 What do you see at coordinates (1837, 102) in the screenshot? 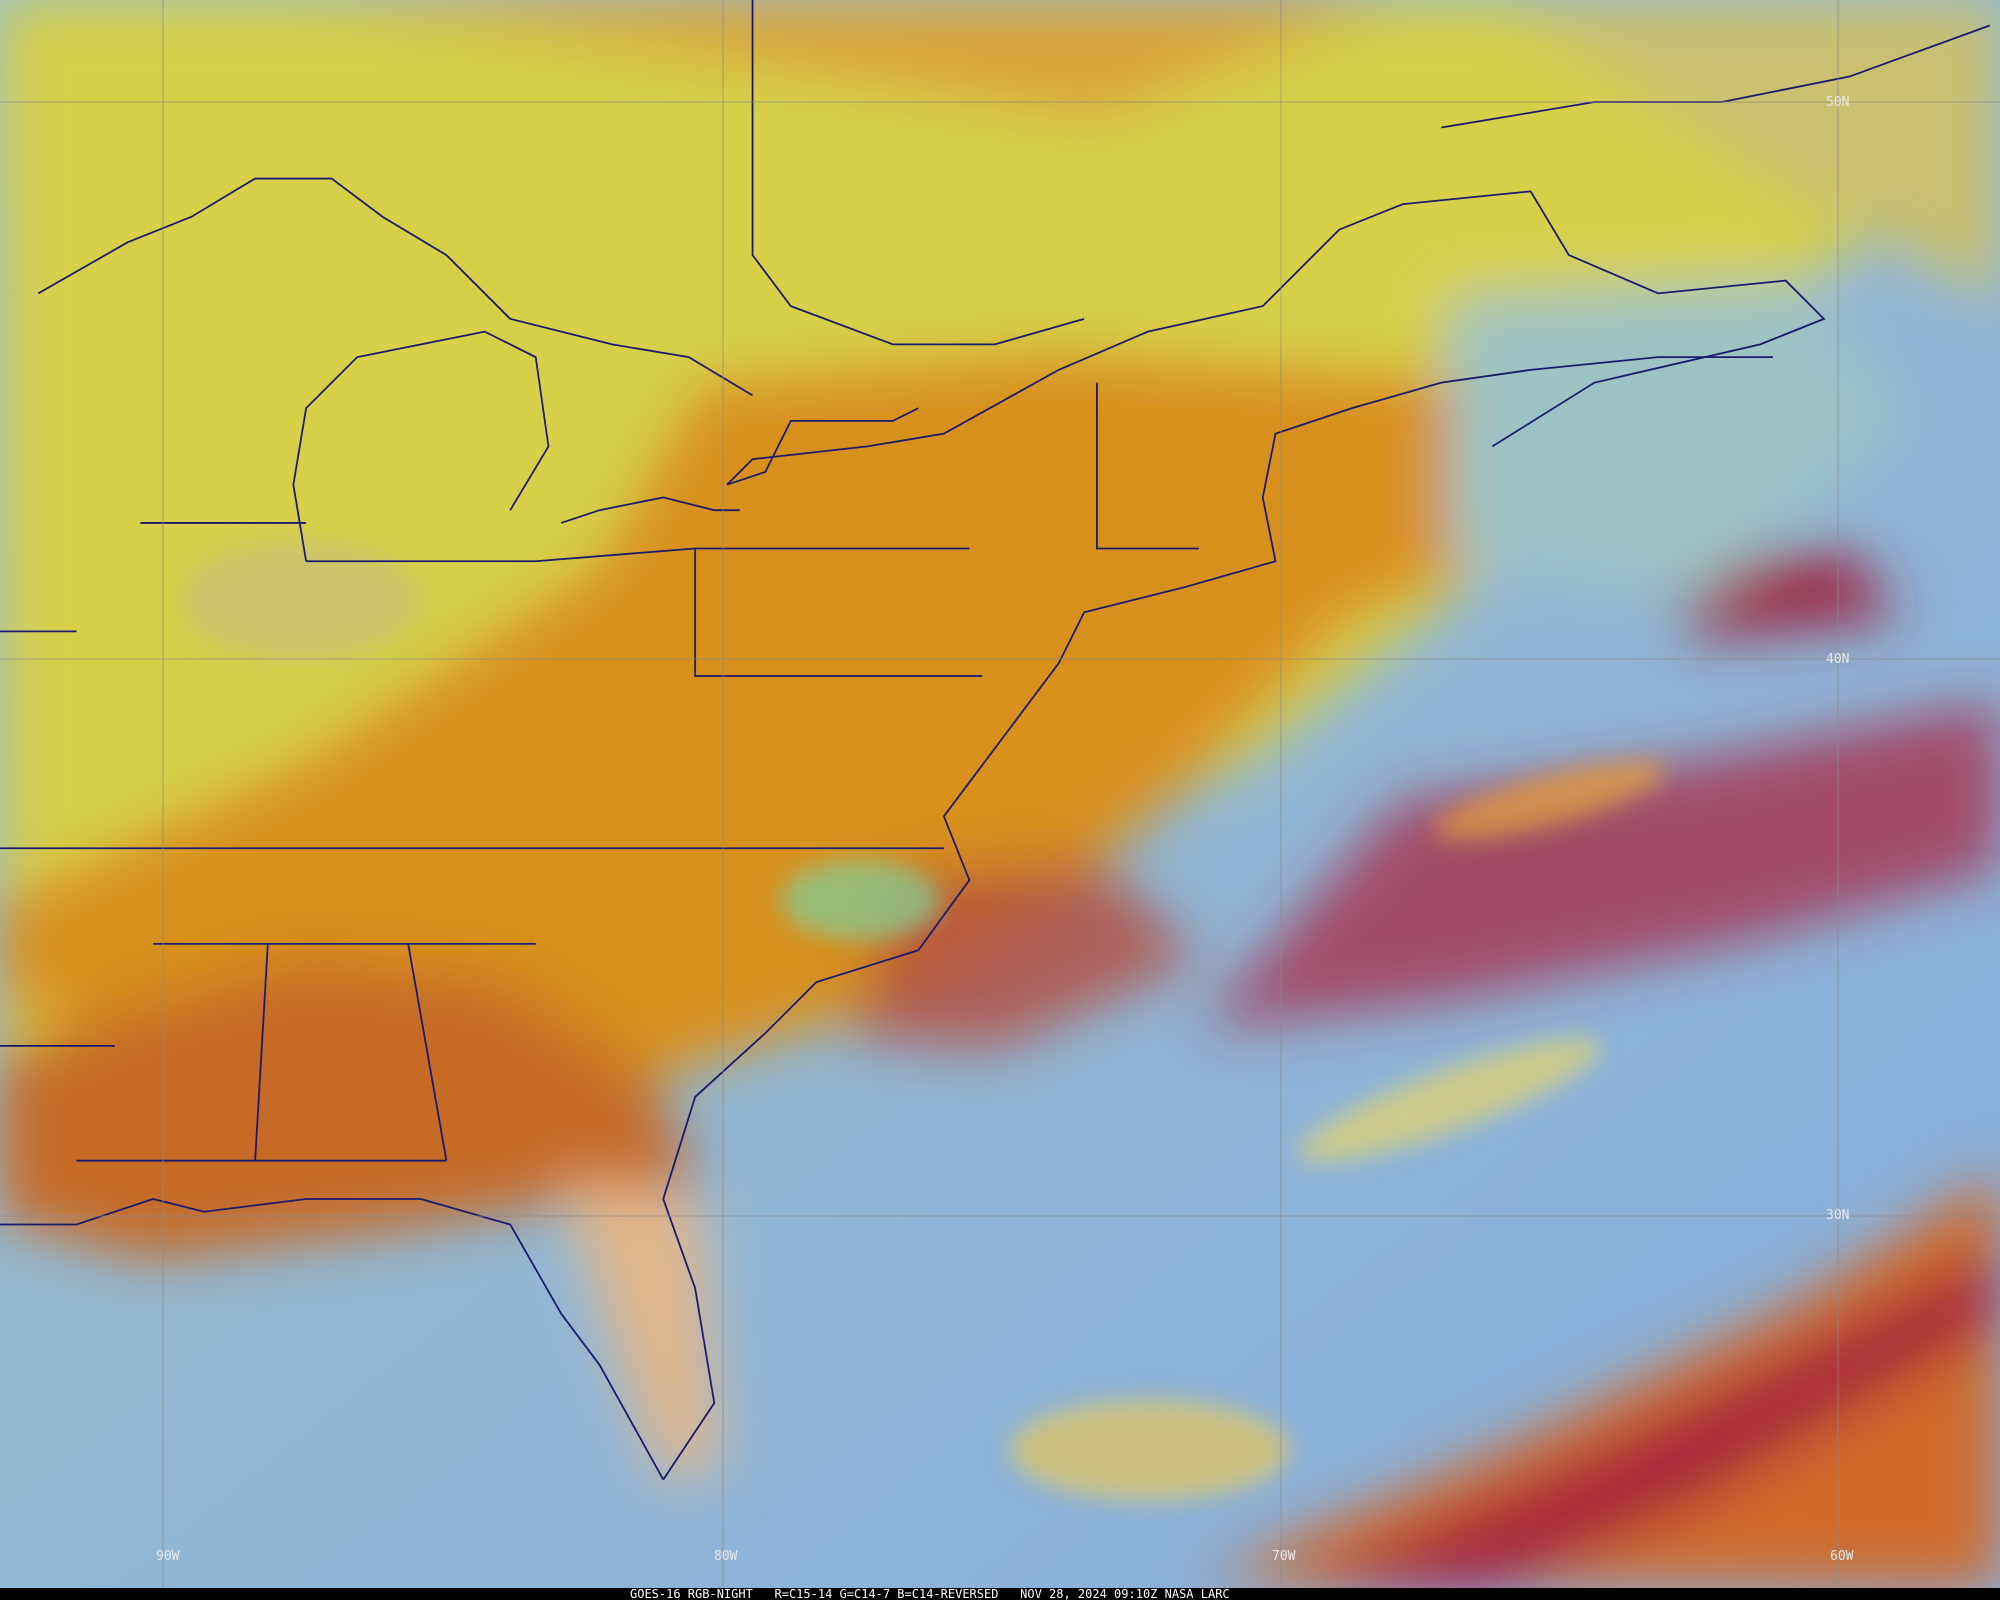
I see `latitude-label: 50N` at bounding box center [1837, 102].